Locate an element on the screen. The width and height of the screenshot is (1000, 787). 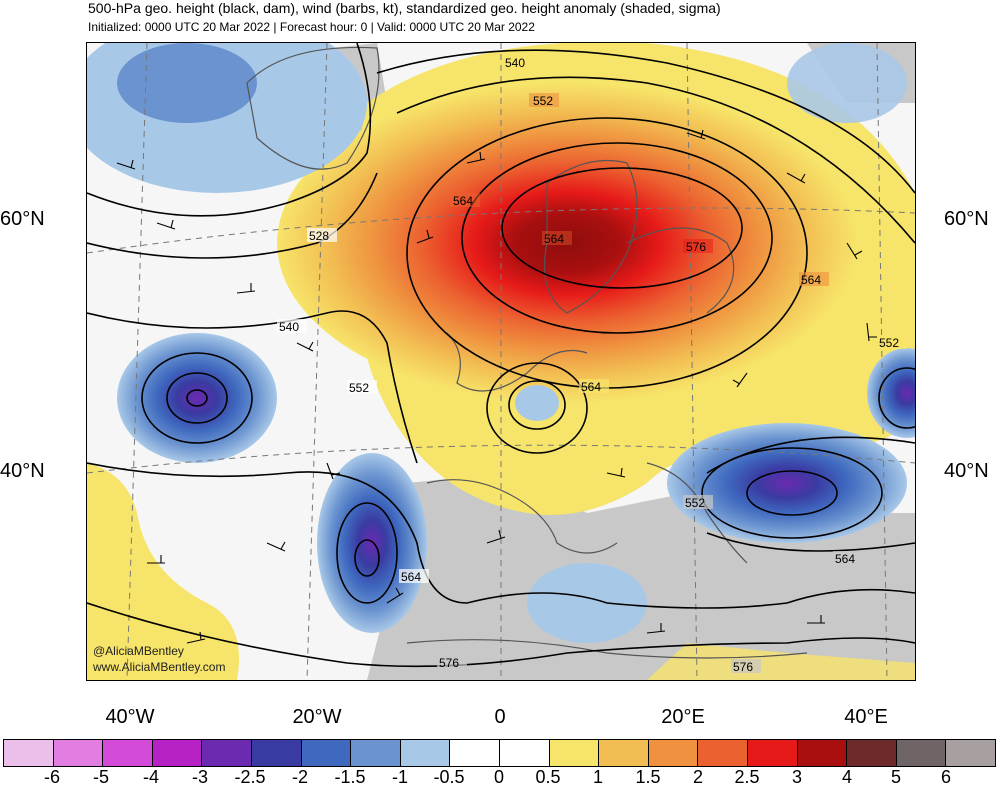
colorbar-label: 6 is located at coordinates (946, 777).